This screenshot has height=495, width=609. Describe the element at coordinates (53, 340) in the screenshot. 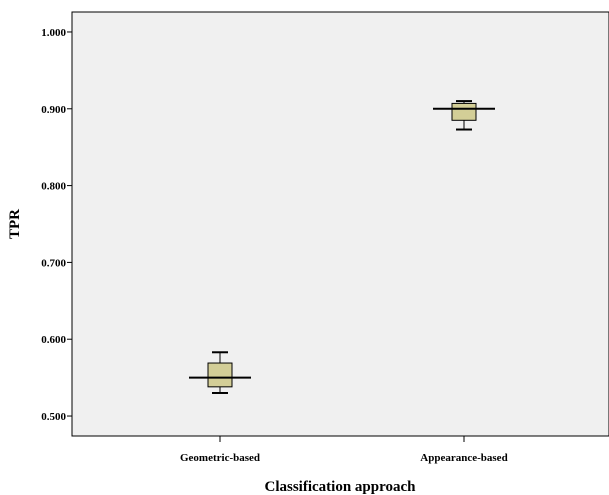

I see `y-tick-label: 0.600` at that location.